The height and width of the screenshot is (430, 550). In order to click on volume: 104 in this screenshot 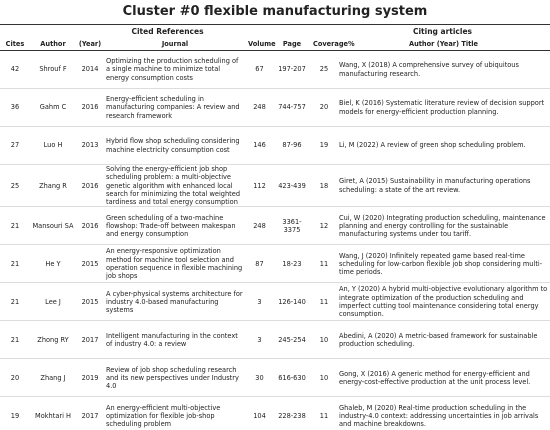, I will do `click(259, 413)`.